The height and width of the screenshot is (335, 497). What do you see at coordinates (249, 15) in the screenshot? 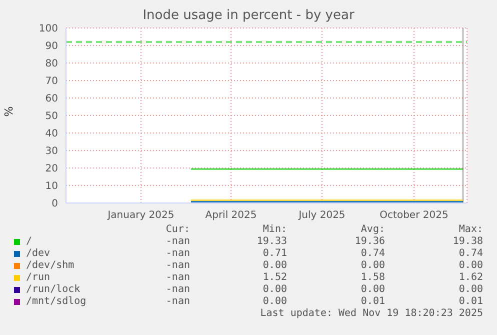
I see `chart-title: Inode usage in percent - by year` at bounding box center [249, 15].